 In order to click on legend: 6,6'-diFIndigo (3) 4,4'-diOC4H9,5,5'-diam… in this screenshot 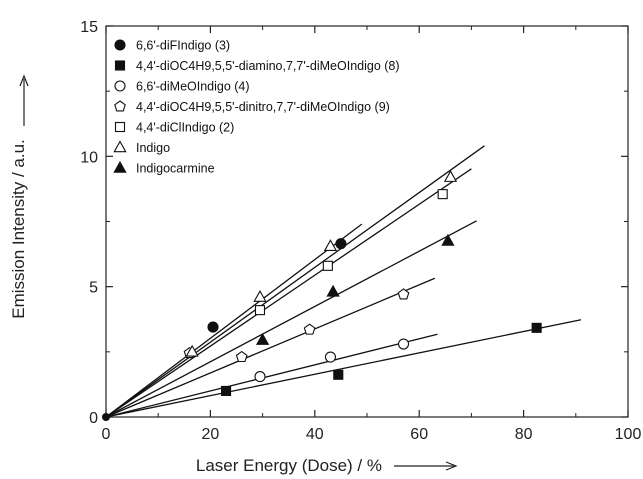, I will do `click(256, 107)`.